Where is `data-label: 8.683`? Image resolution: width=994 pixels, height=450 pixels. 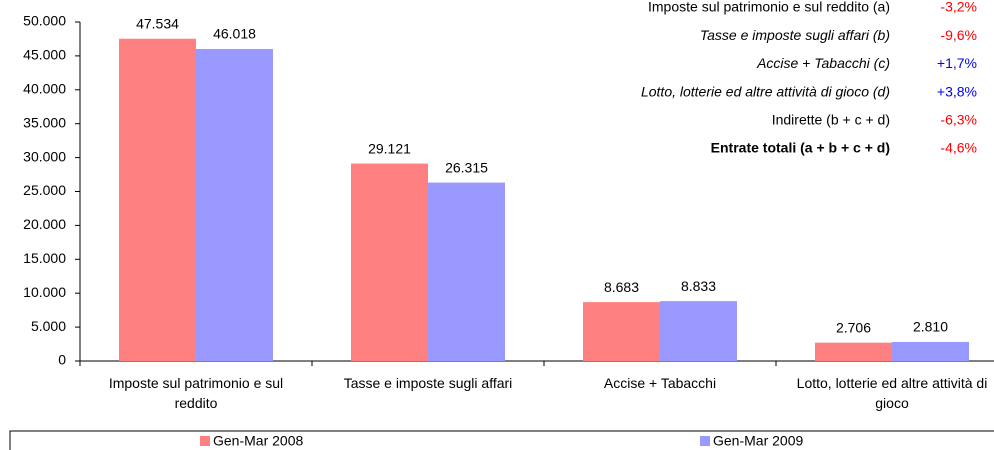
data-label: 8.683 is located at coordinates (621, 287).